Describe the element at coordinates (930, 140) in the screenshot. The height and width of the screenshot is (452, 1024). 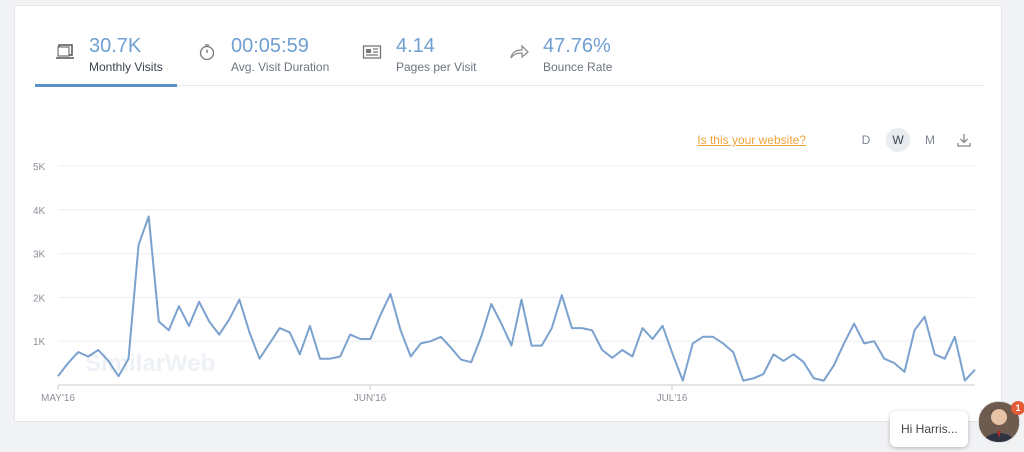
I see `granularity-monthly: M` at that location.